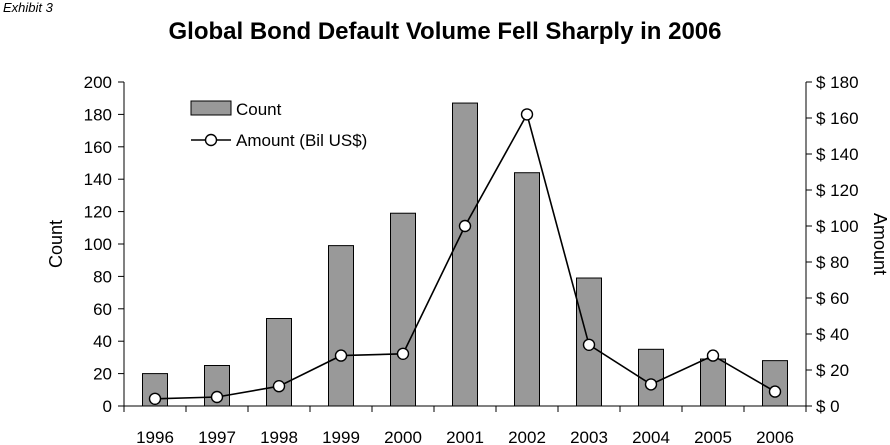 Image resolution: width=890 pixels, height=445 pixels. I want to click on y-tick-label: 60, so click(102, 309).